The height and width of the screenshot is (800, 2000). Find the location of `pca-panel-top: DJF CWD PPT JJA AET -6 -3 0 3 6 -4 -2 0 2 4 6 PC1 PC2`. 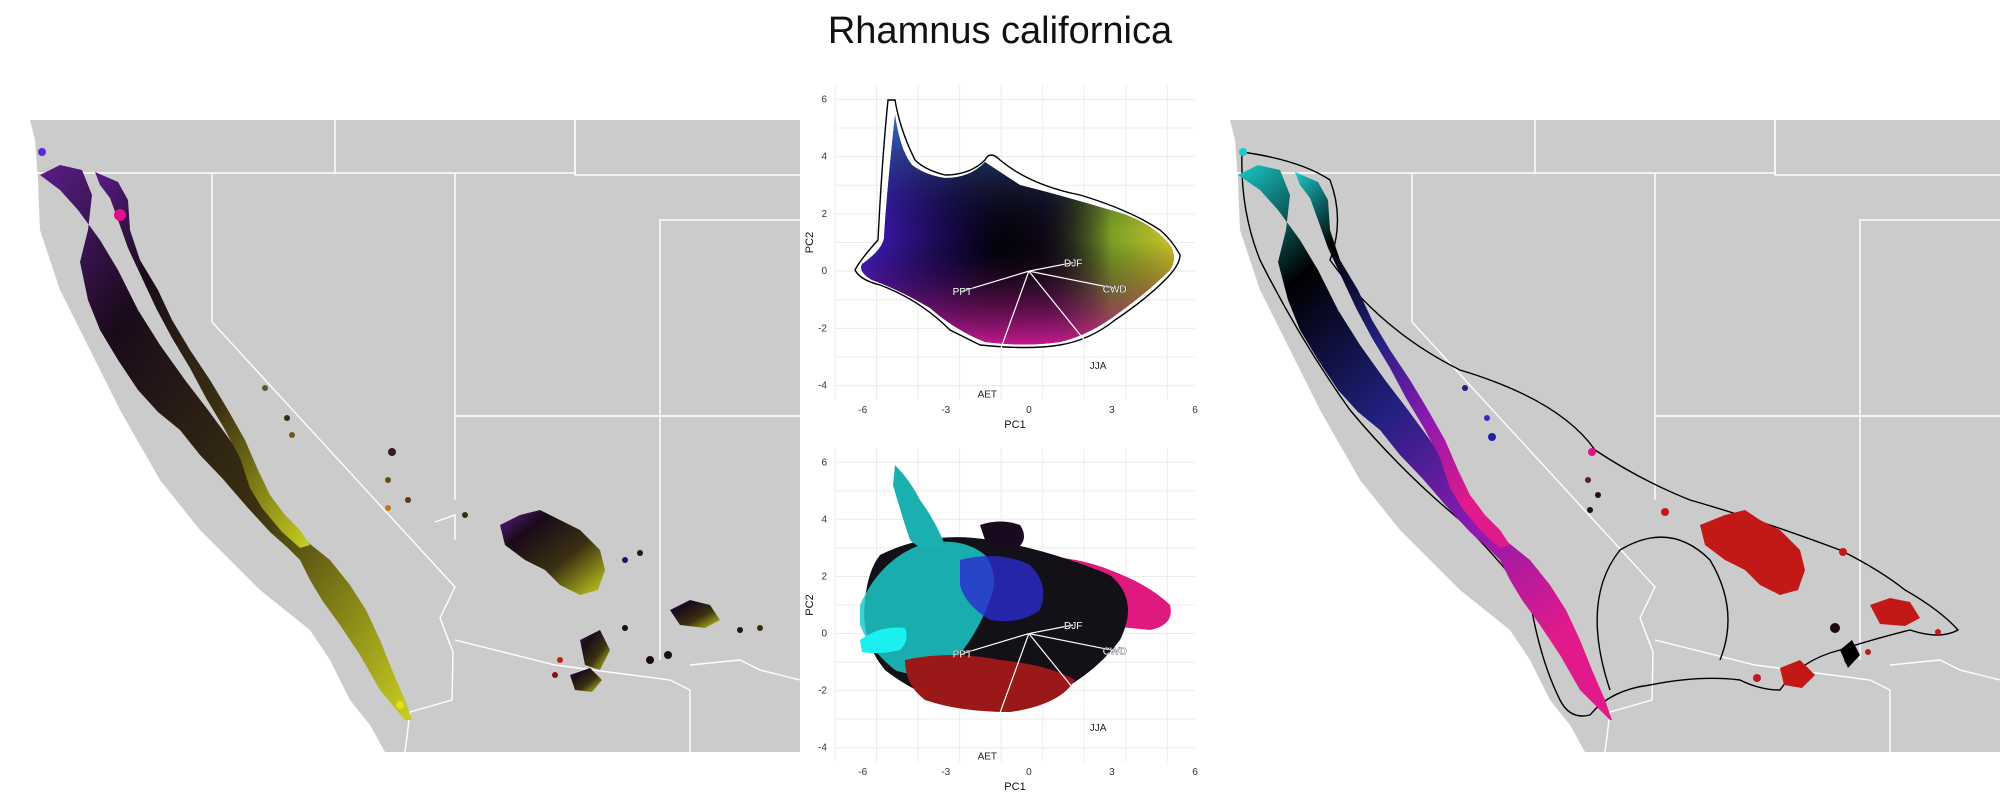

pca-panel-top: DJF CWD PPT JJA AET -6 -3 0 3 6 -4 -2 0 2 4 6 PC1 PC2 is located at coordinates (1001, 258).